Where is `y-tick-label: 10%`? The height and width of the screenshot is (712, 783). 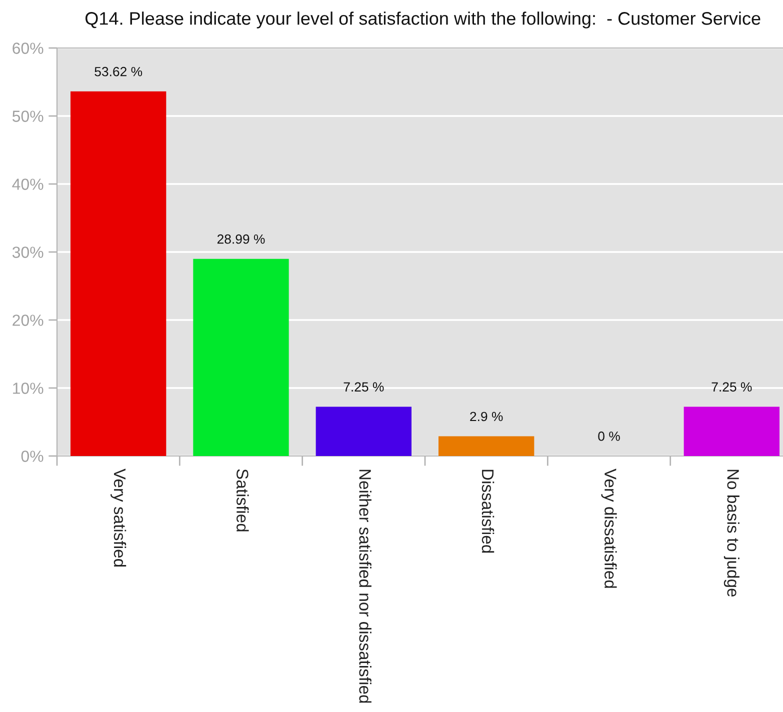 y-tick-label: 10% is located at coordinates (28, 388).